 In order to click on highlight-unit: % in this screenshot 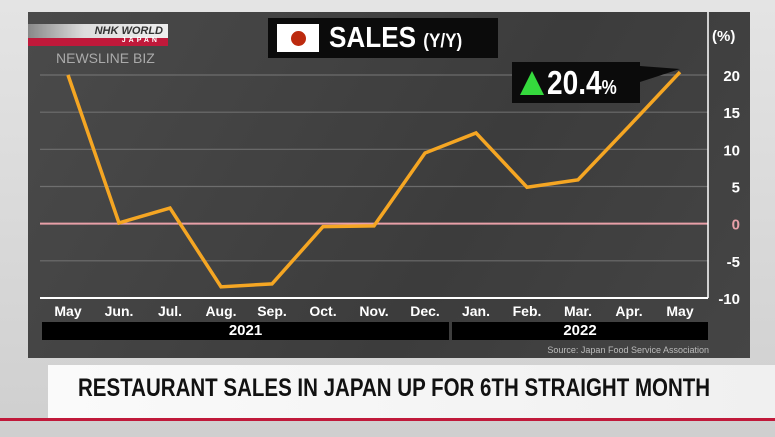, I will do `click(609, 87)`.